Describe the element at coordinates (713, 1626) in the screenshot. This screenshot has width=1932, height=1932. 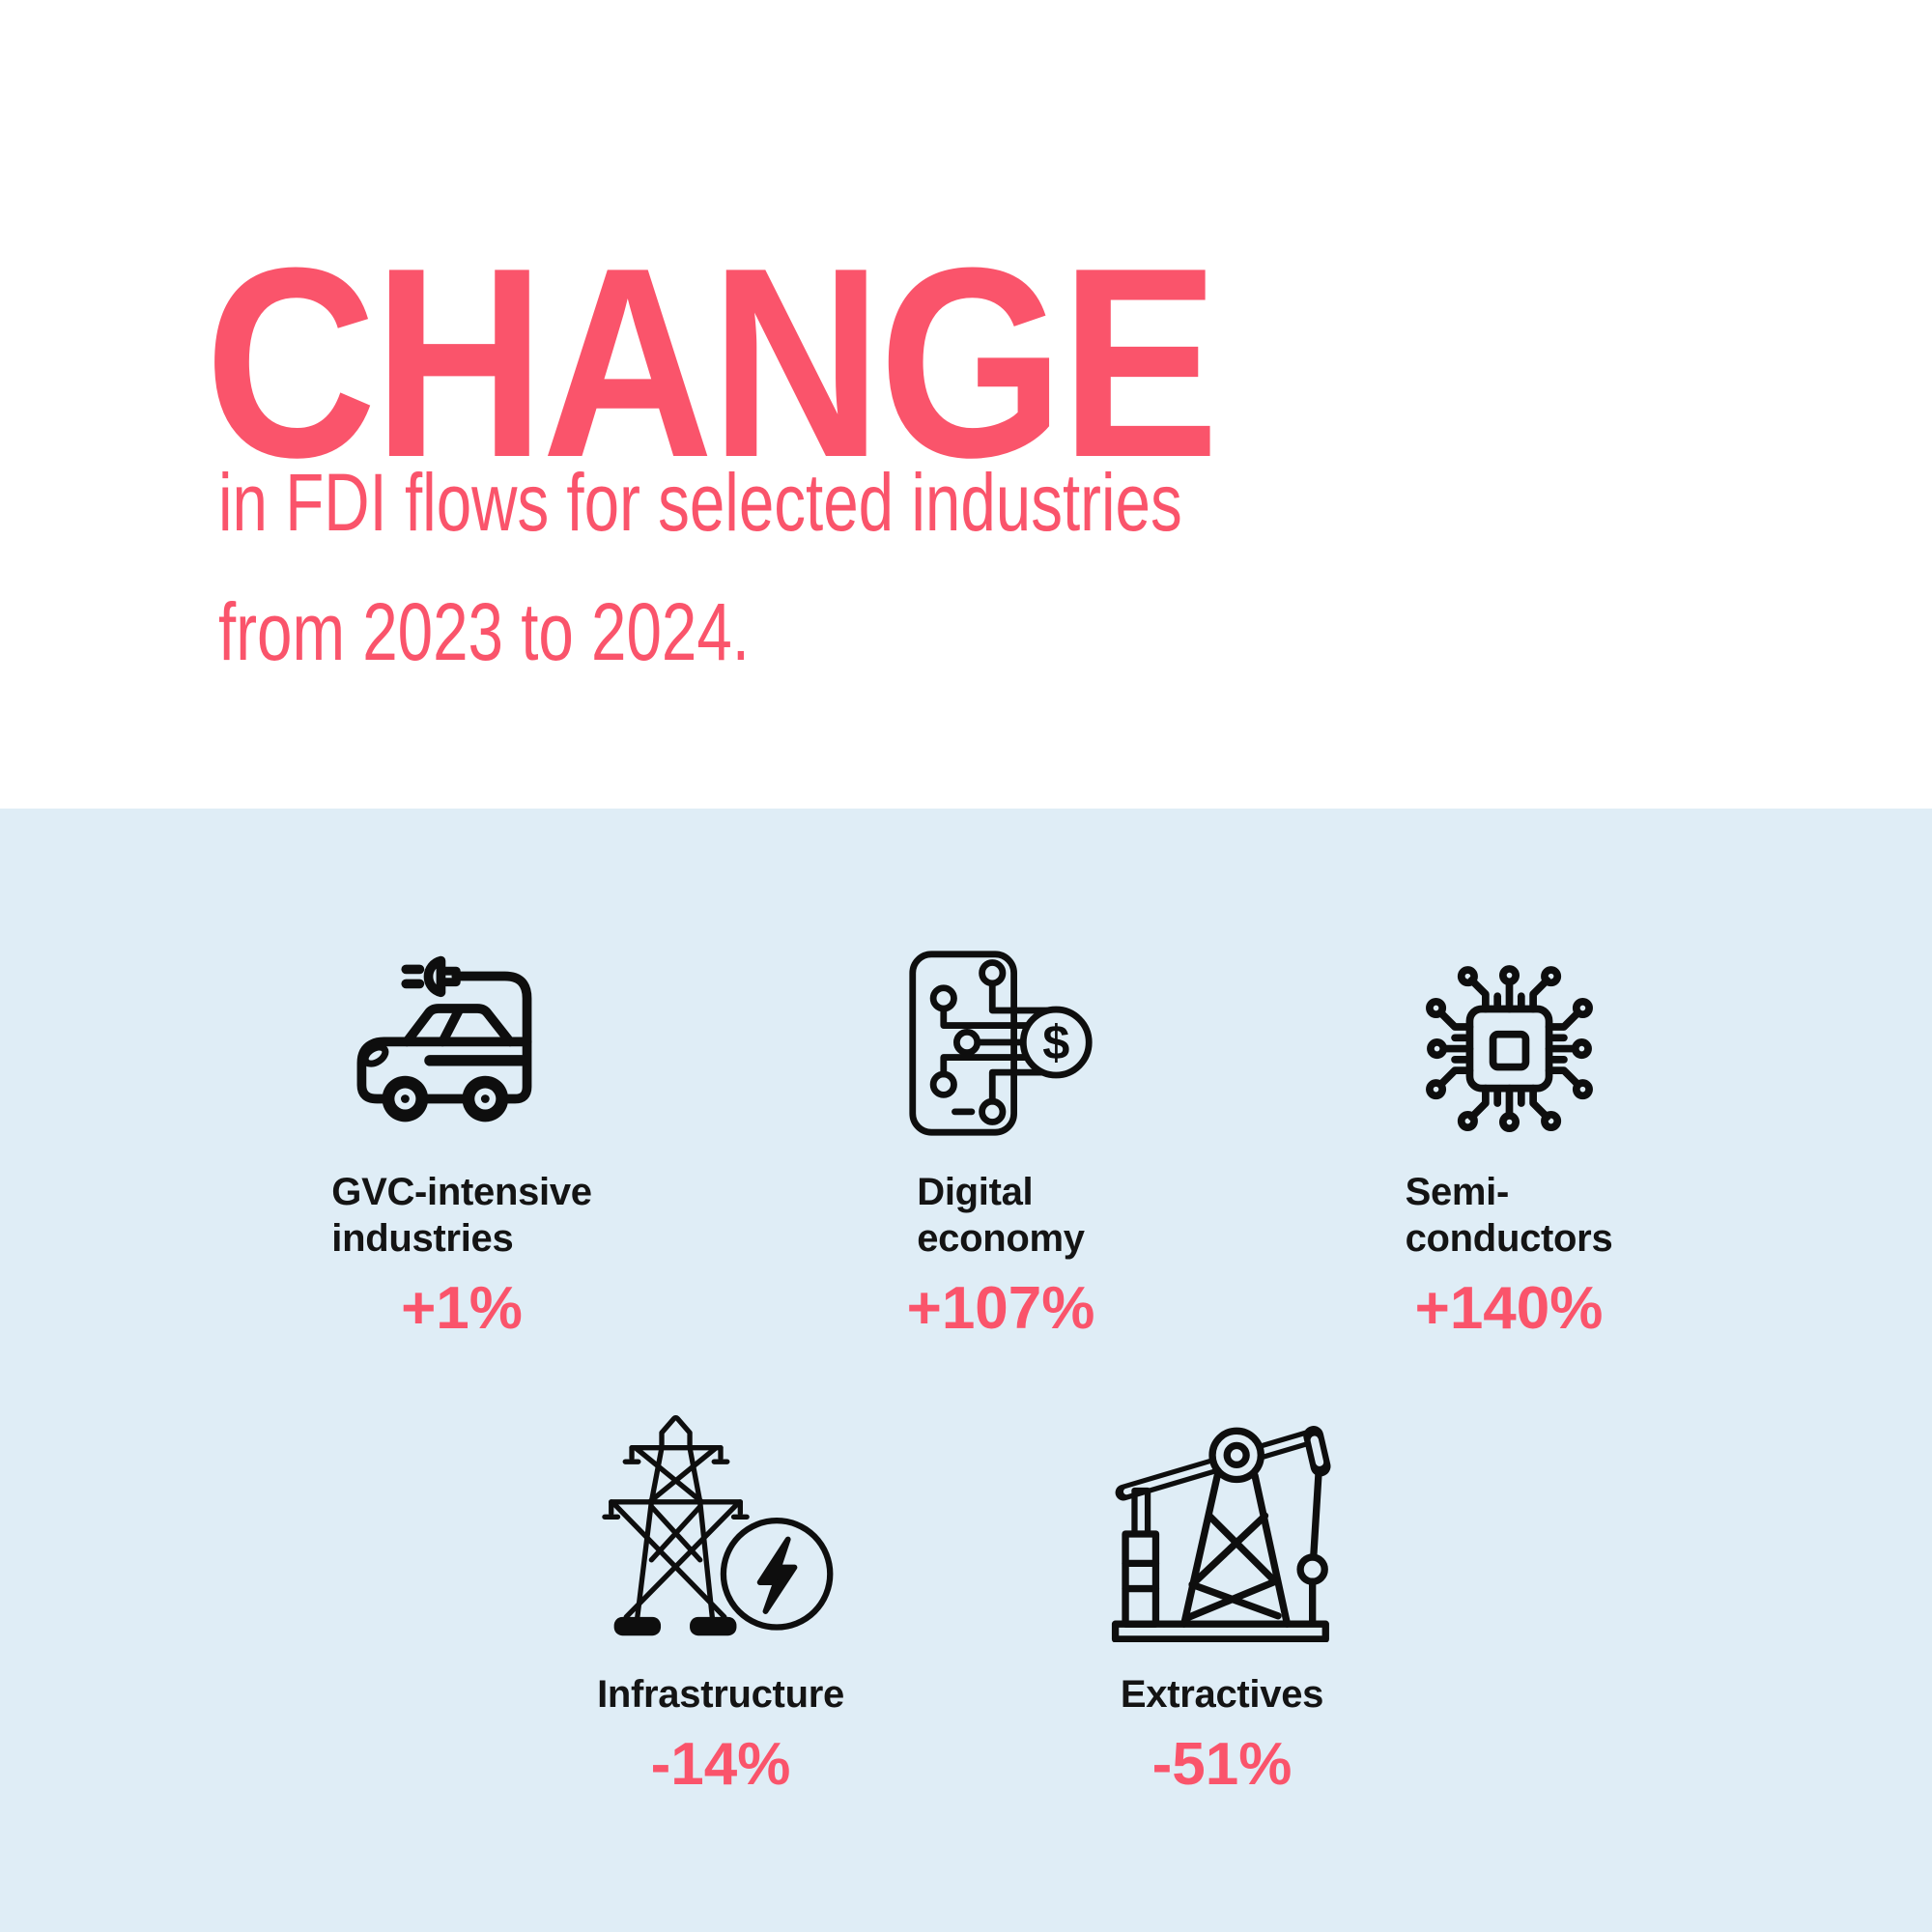
I see `tower-right-foot` at that location.